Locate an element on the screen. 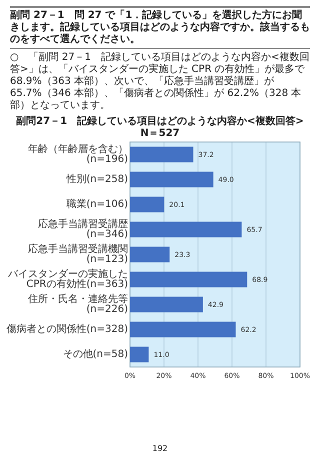  text: 192 is located at coordinates (160, 448).